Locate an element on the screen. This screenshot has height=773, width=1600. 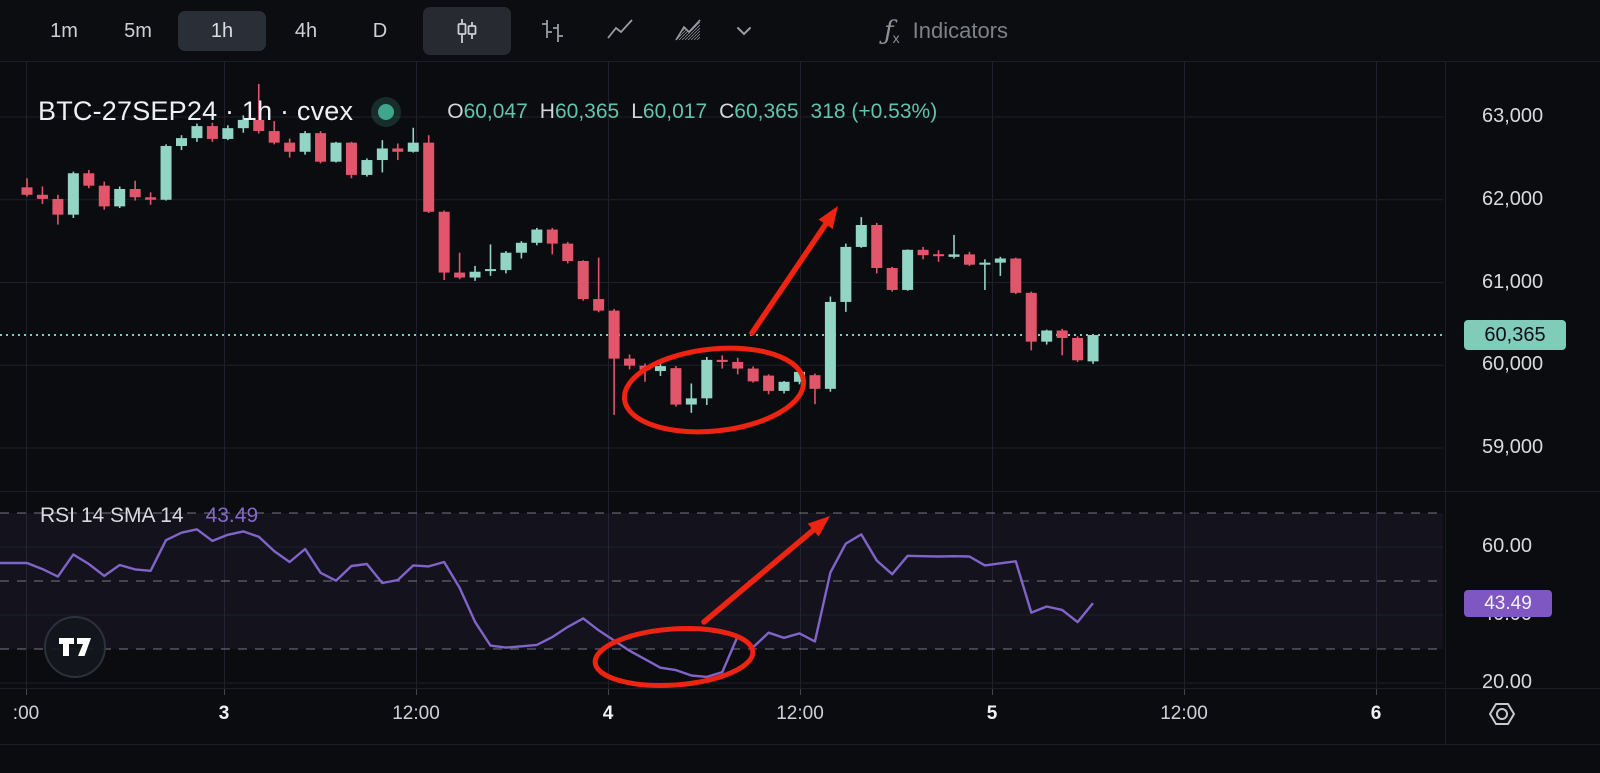
rsi-axis-label: 20.00 is located at coordinates (1507, 682).